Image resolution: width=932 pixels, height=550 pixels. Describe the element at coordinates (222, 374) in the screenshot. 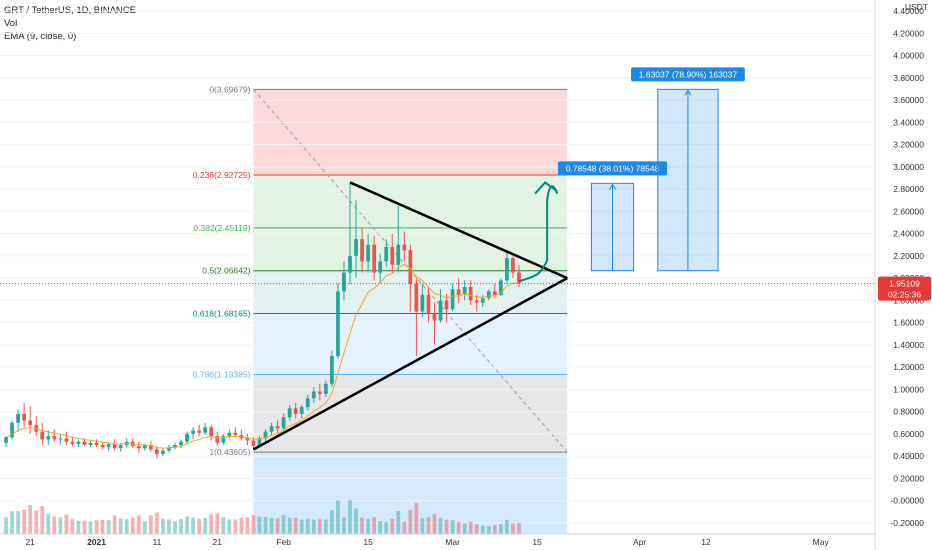

I see `fib-level-label: 0.786(1.13385)` at that location.